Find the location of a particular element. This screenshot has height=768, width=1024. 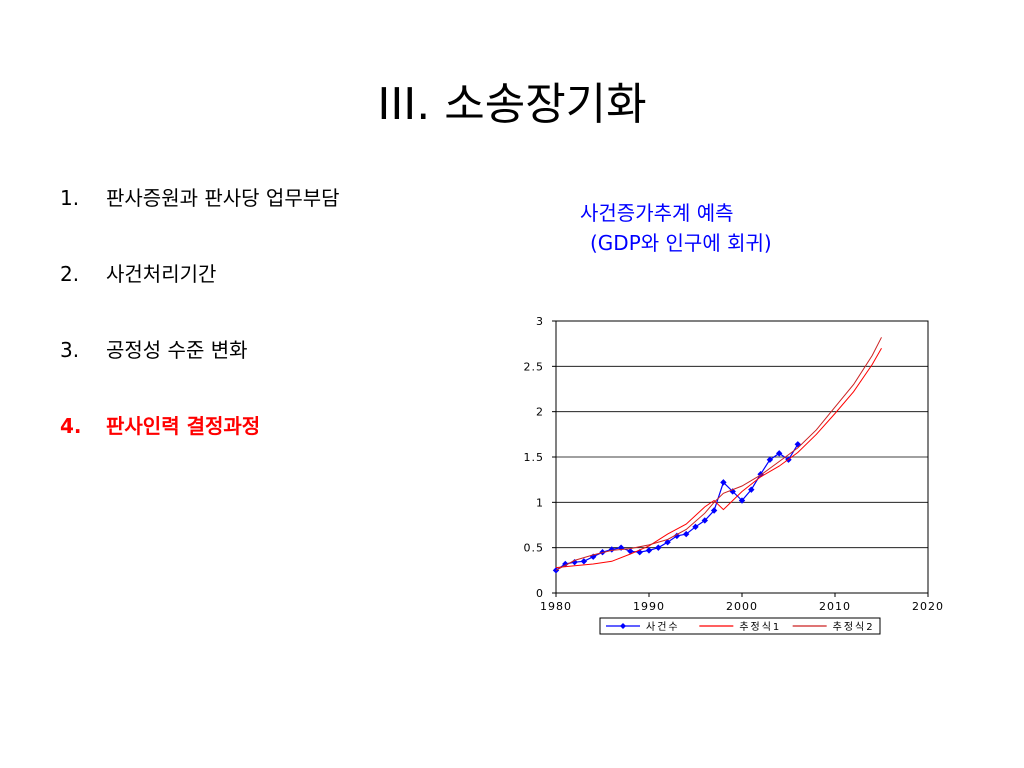

slide-title: III. 소송장기화 is located at coordinates (512, 104).